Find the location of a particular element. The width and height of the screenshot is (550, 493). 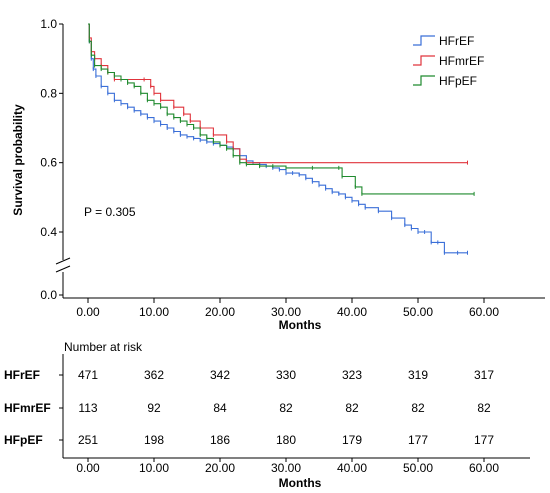

risk-count: 251 is located at coordinates (88, 440).